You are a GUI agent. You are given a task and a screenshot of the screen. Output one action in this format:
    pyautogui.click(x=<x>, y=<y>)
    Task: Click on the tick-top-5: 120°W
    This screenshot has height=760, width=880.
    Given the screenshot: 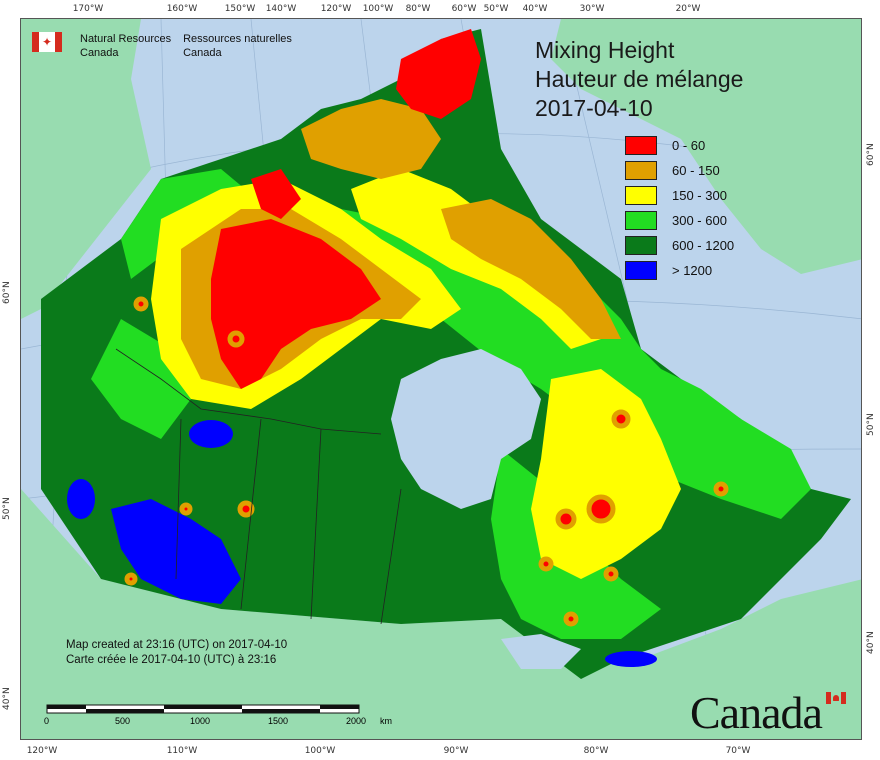 What is the action you would take?
    pyautogui.click(x=336, y=9)
    